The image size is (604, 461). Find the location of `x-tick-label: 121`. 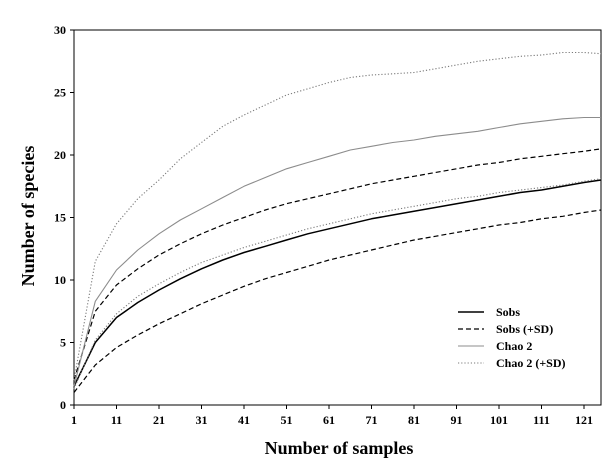

x-tick-label: 121 is located at coordinates (584, 420).